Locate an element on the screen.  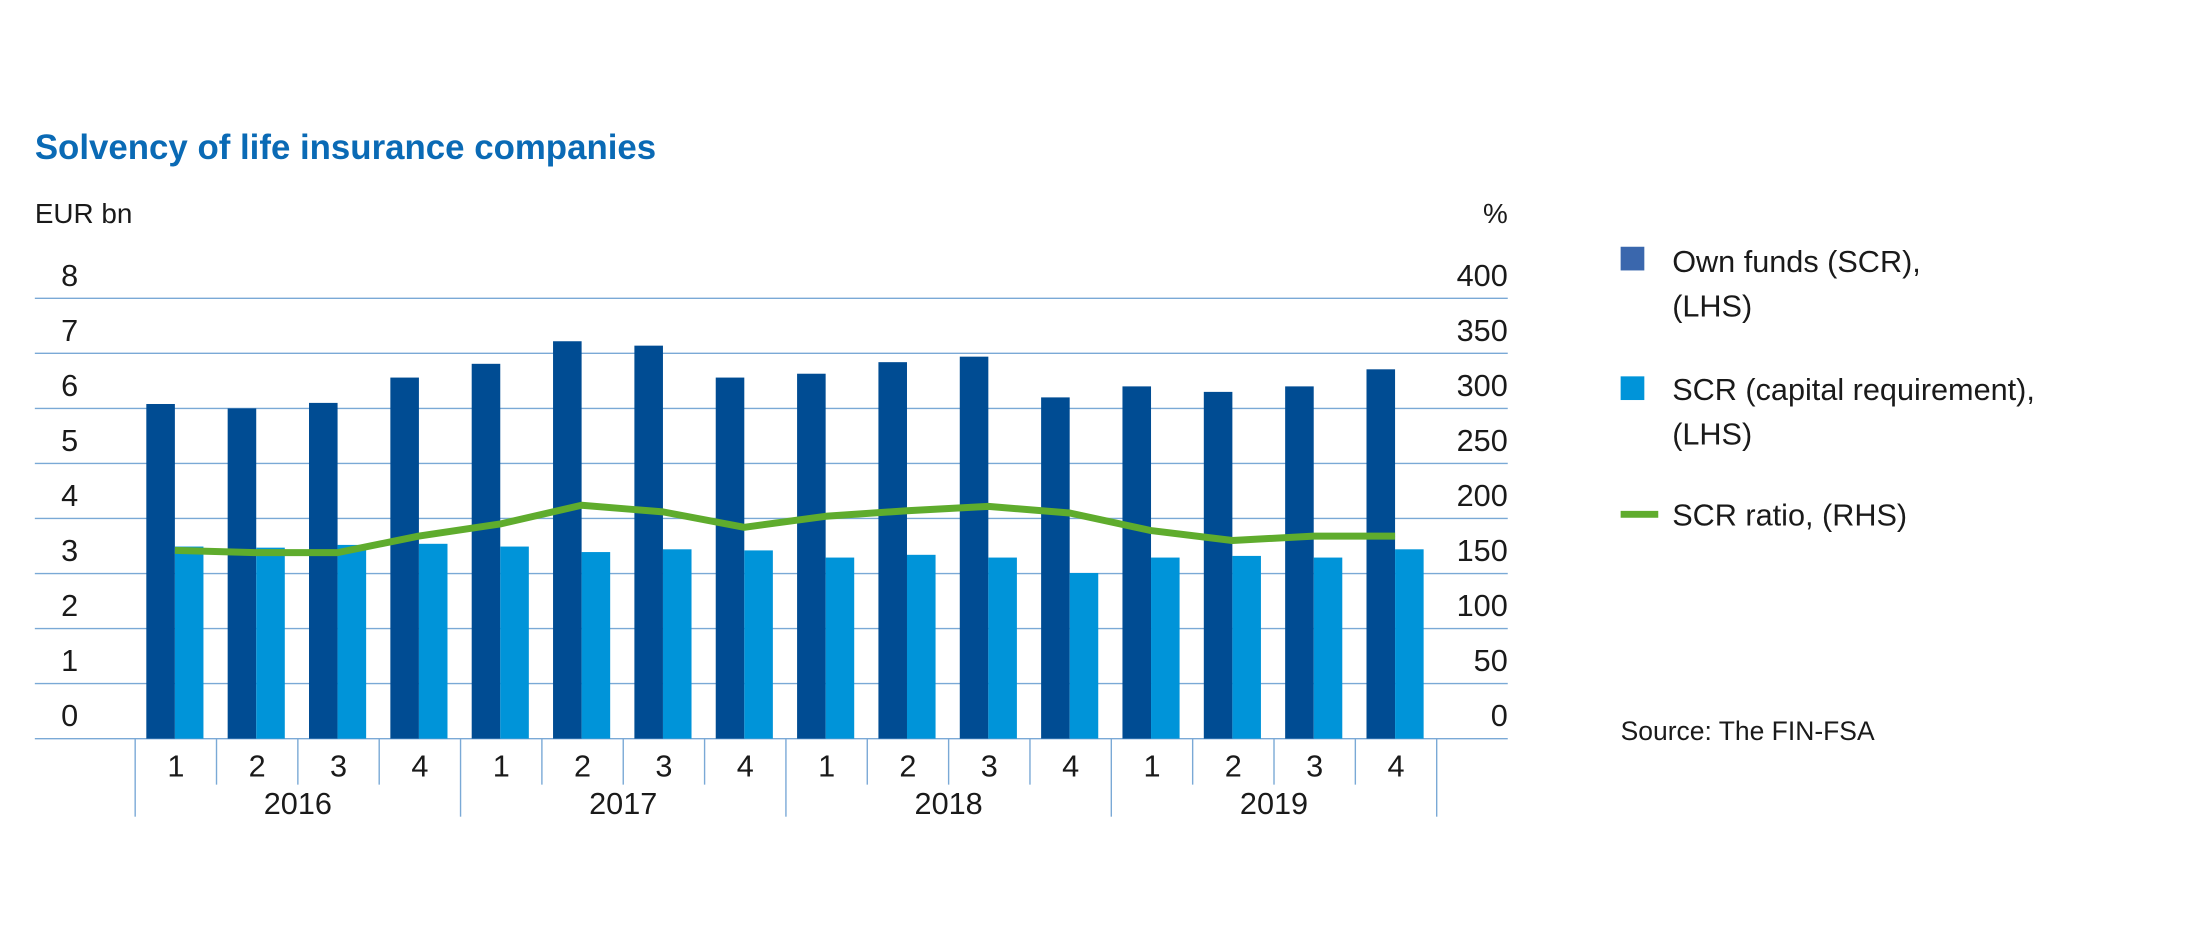
legend-swatch-scr is located at coordinates (1632, 388).